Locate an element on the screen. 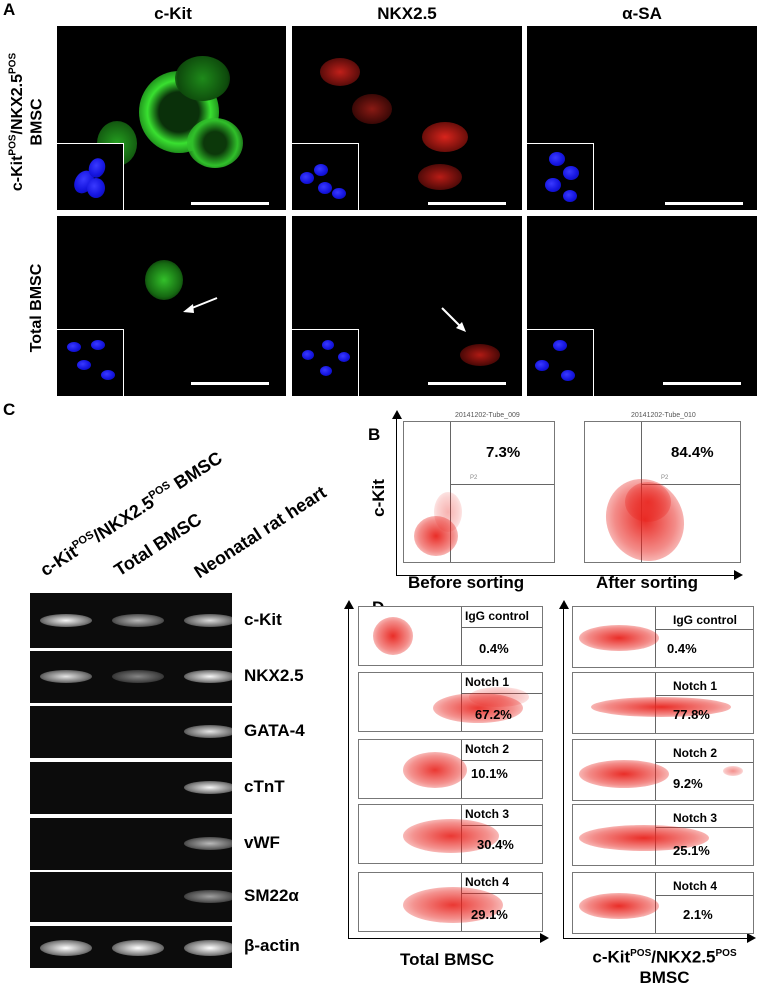 This screenshot has height=992, width=762. plot-label: Notch 1 is located at coordinates (695, 686).